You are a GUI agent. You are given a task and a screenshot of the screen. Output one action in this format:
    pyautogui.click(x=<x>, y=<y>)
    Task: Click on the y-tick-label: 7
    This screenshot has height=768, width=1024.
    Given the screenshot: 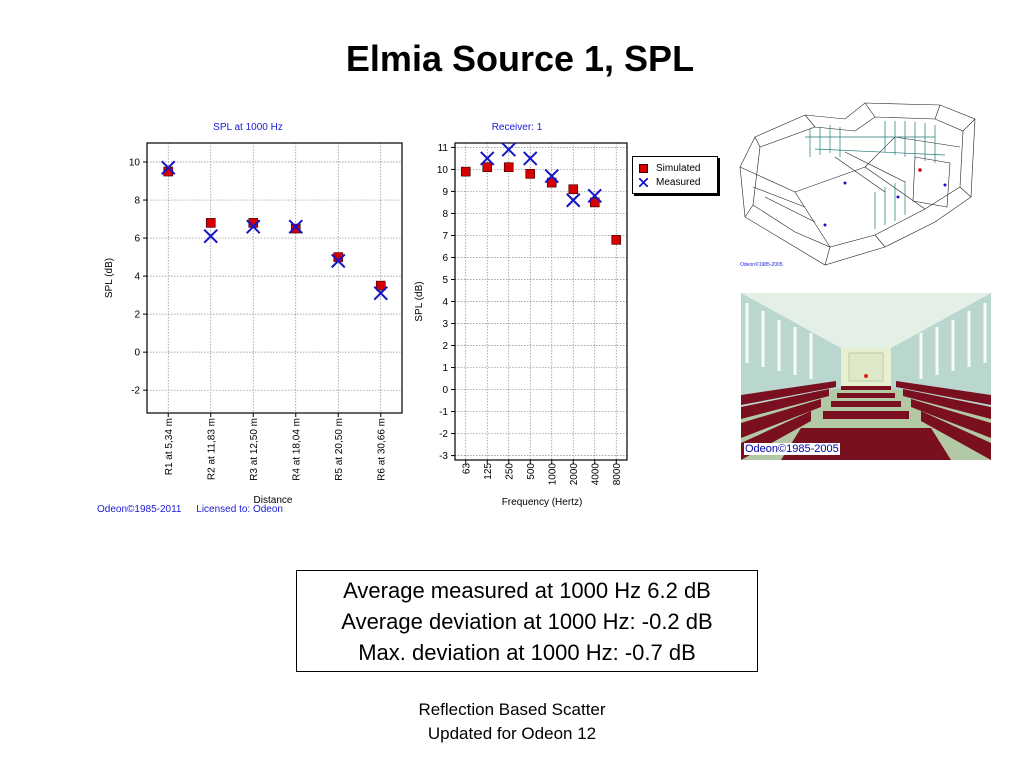 What is the action you would take?
    pyautogui.click(x=445, y=236)
    